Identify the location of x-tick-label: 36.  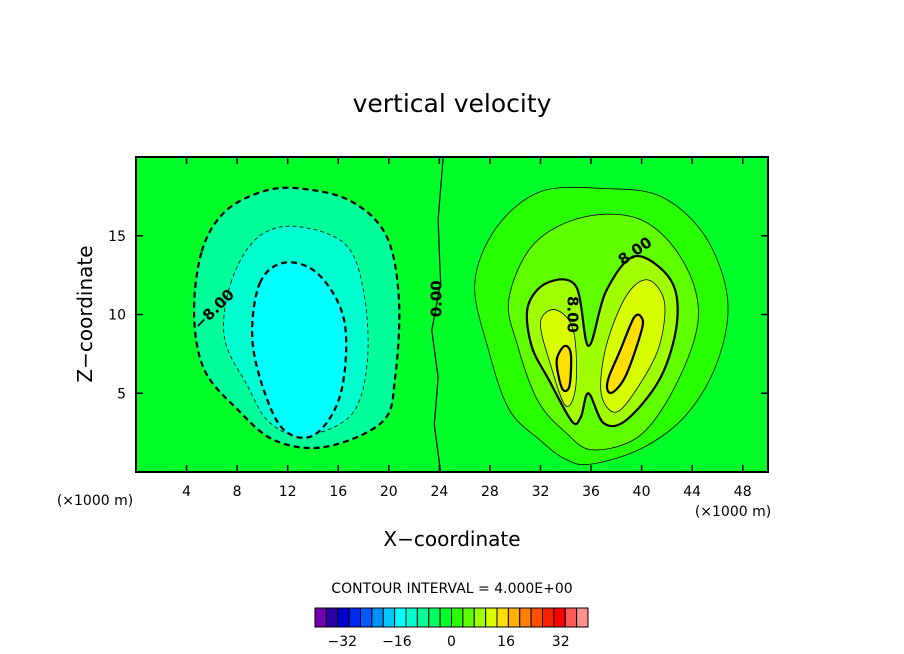
(591, 492).